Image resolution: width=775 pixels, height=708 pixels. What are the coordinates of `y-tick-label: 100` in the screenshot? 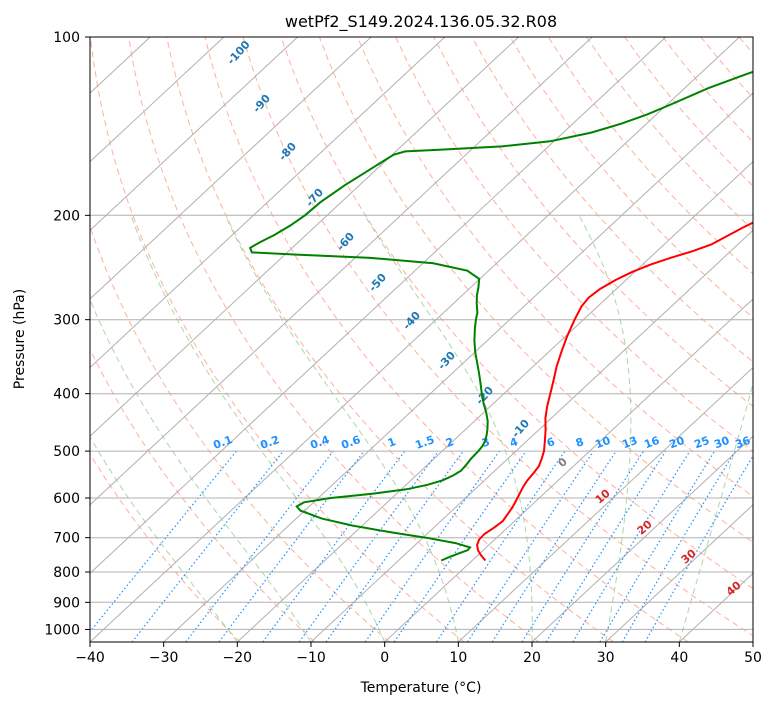 It's located at (66, 38).